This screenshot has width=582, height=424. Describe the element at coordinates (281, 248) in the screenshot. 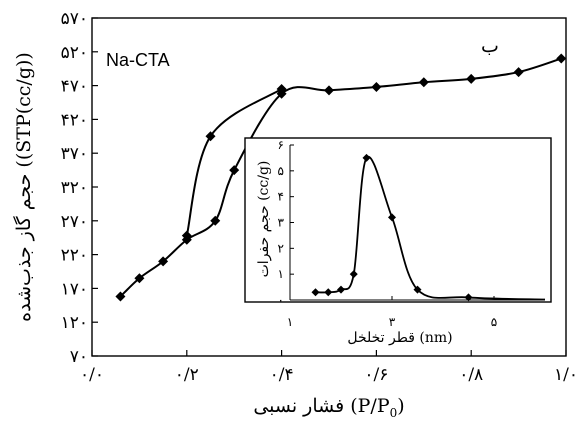

I see `inset-y-tick-label: ۲` at that location.